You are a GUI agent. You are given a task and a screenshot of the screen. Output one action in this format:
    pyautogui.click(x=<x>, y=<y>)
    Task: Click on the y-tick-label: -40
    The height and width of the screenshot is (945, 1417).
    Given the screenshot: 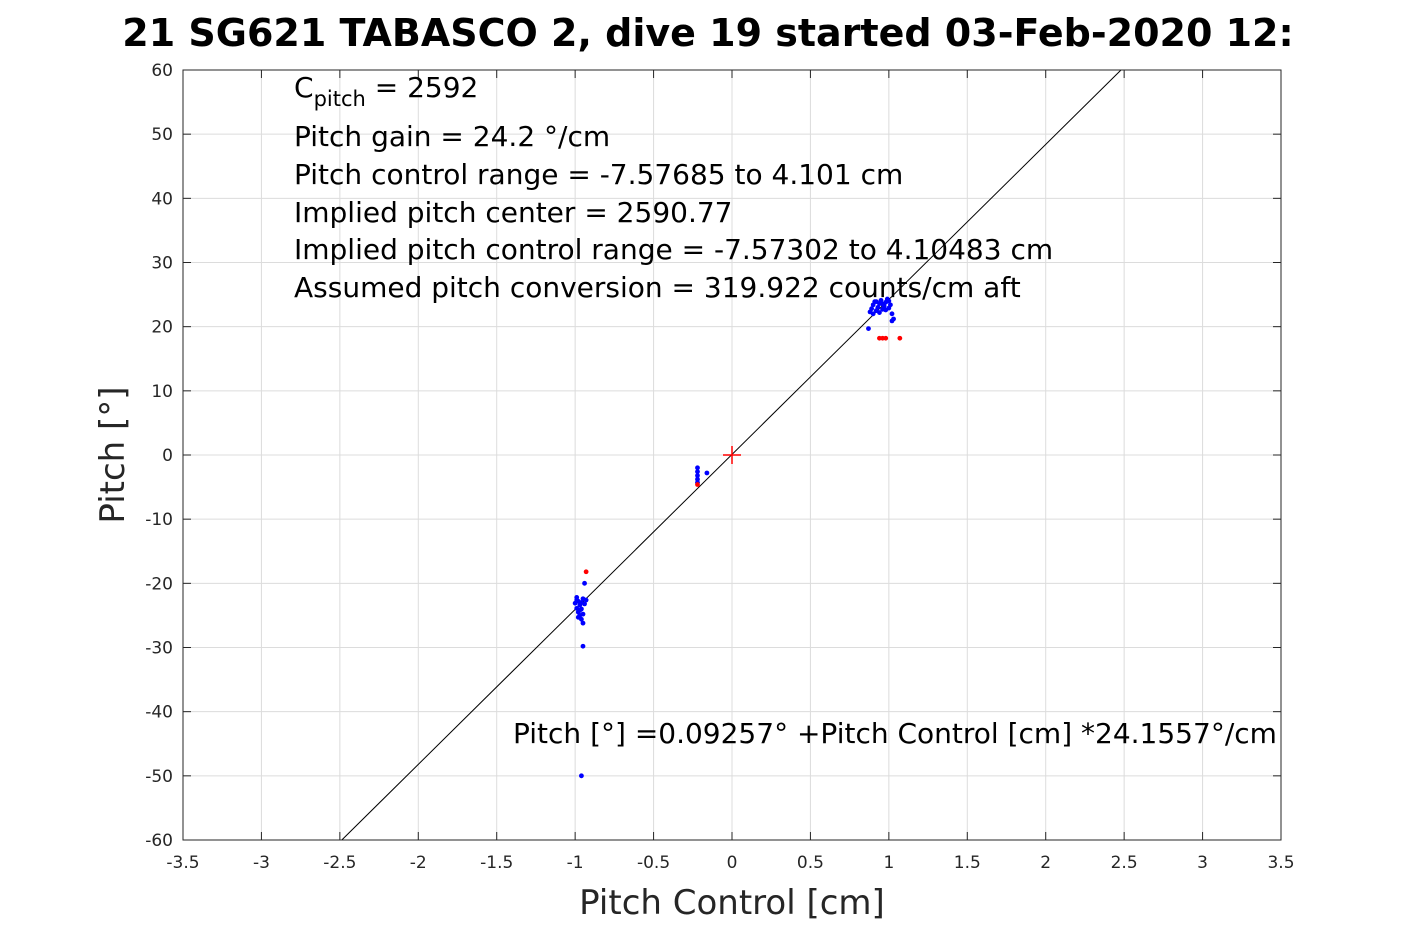 What is the action you would take?
    pyautogui.click(x=159, y=713)
    